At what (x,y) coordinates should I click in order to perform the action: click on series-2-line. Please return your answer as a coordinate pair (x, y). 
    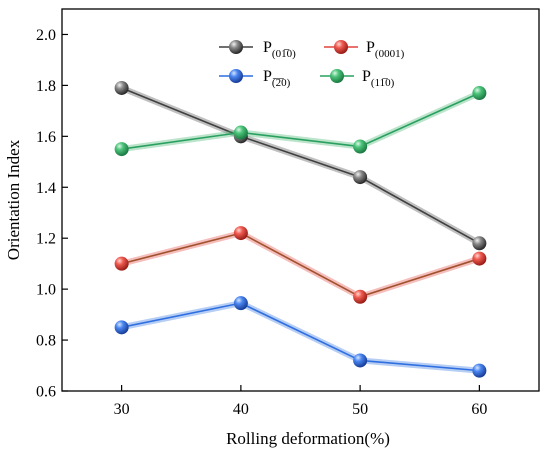
    Looking at the image, I should click on (300, 265).